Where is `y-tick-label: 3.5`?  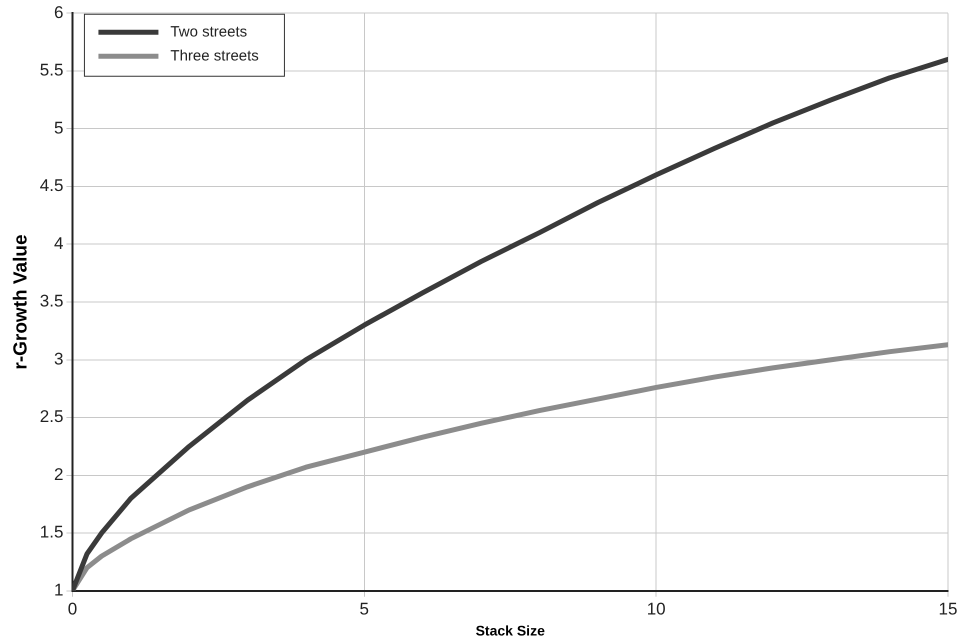 y-tick-label: 3.5 is located at coordinates (52, 301).